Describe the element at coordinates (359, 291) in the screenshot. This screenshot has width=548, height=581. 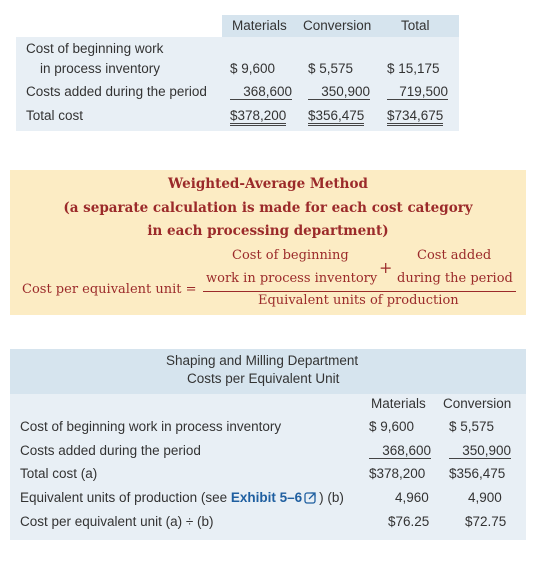
I see `fraction-bar` at that location.